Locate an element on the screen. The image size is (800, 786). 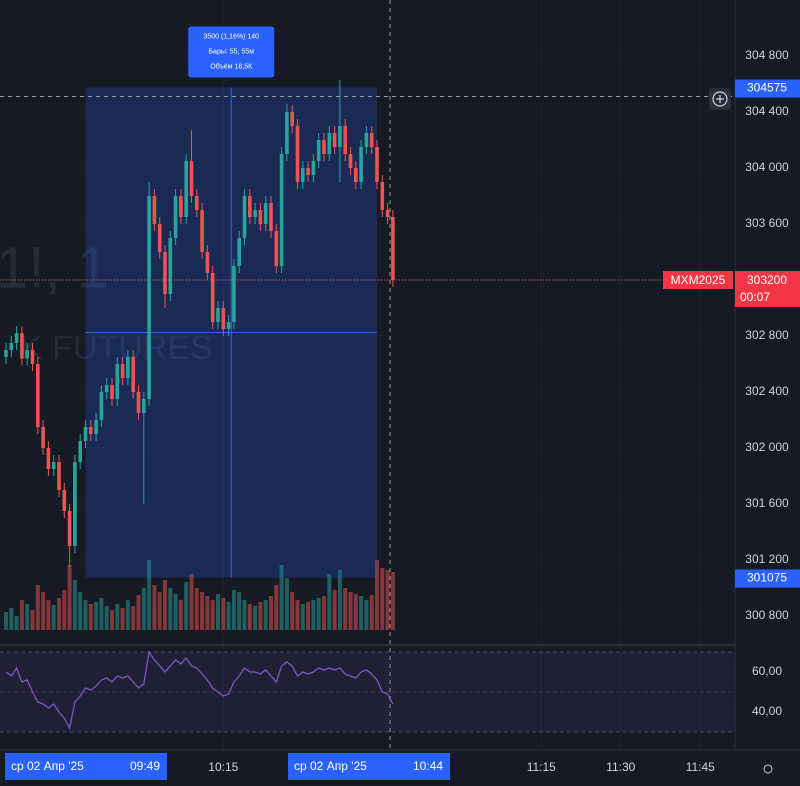
y-tick-label: 302 800 is located at coordinates (767, 335).